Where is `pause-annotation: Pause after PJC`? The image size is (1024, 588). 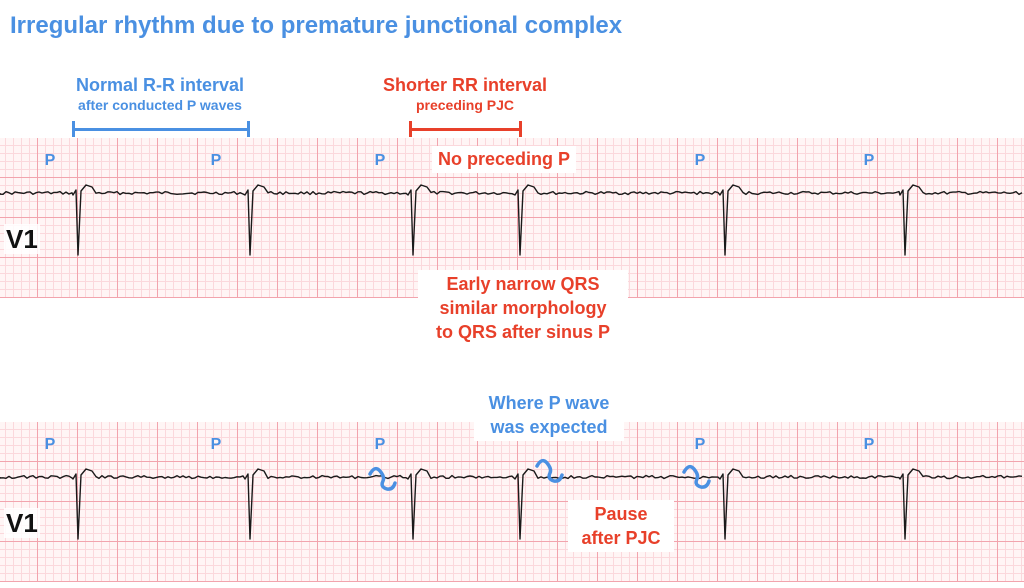
pause-annotation: Pause after PJC is located at coordinates (621, 526).